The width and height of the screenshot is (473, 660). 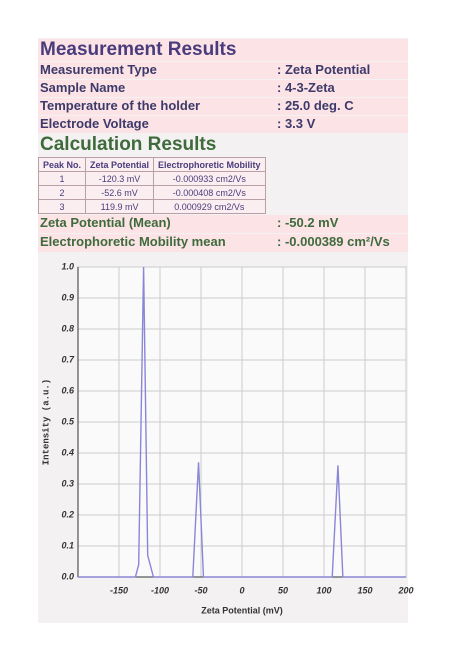 I want to click on table-row: 3 119.9 mV 0.000929 cm2/Vs, so click(x=151, y=206).